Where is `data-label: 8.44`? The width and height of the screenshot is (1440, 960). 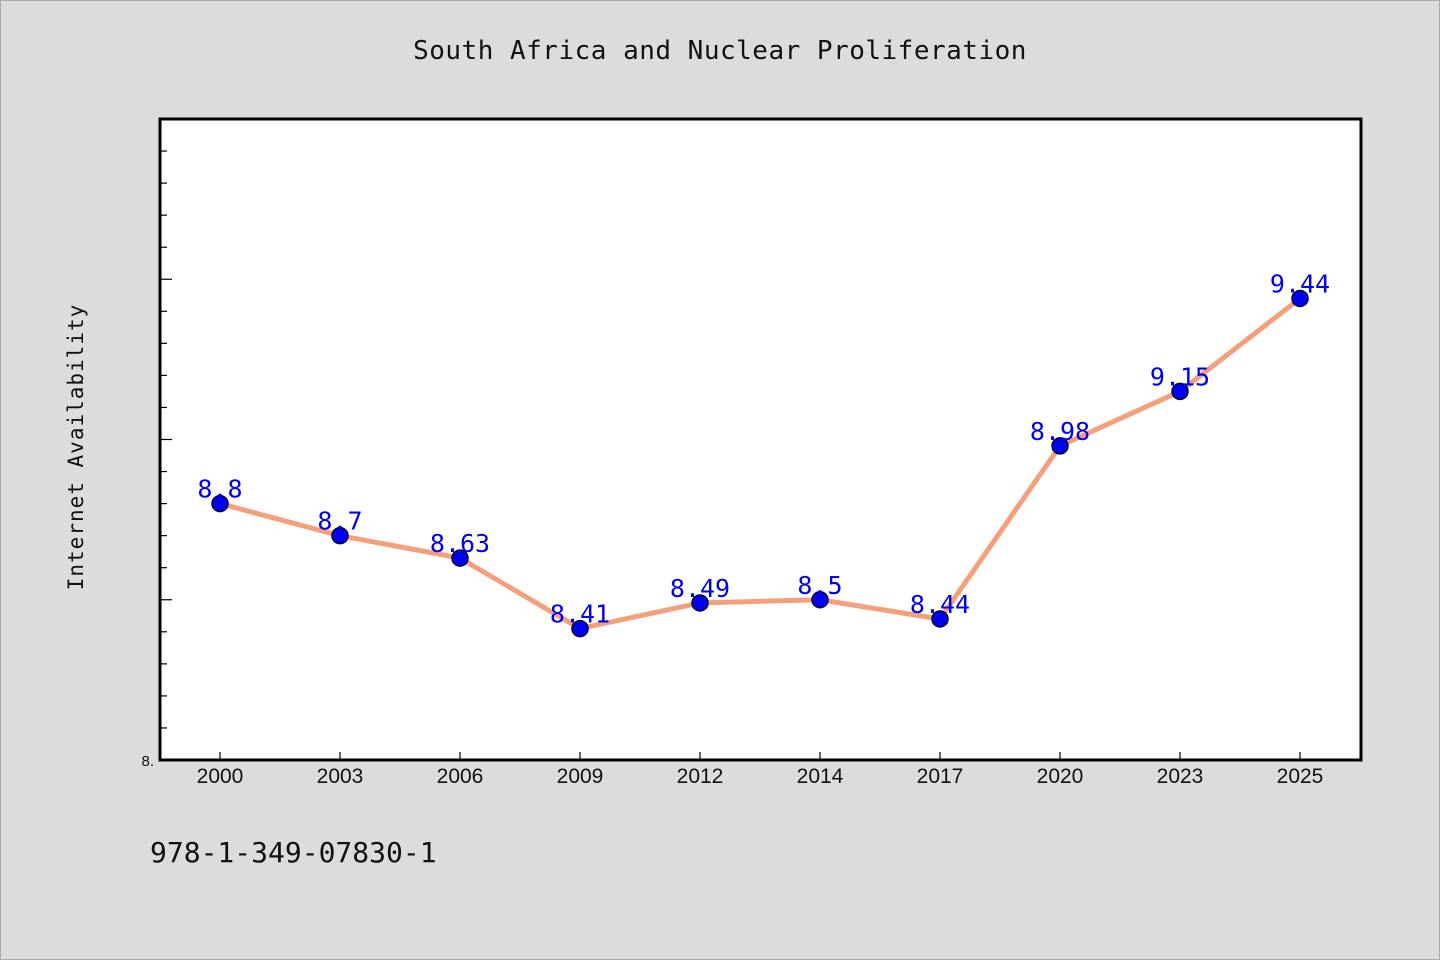 data-label: 8.44 is located at coordinates (940, 604).